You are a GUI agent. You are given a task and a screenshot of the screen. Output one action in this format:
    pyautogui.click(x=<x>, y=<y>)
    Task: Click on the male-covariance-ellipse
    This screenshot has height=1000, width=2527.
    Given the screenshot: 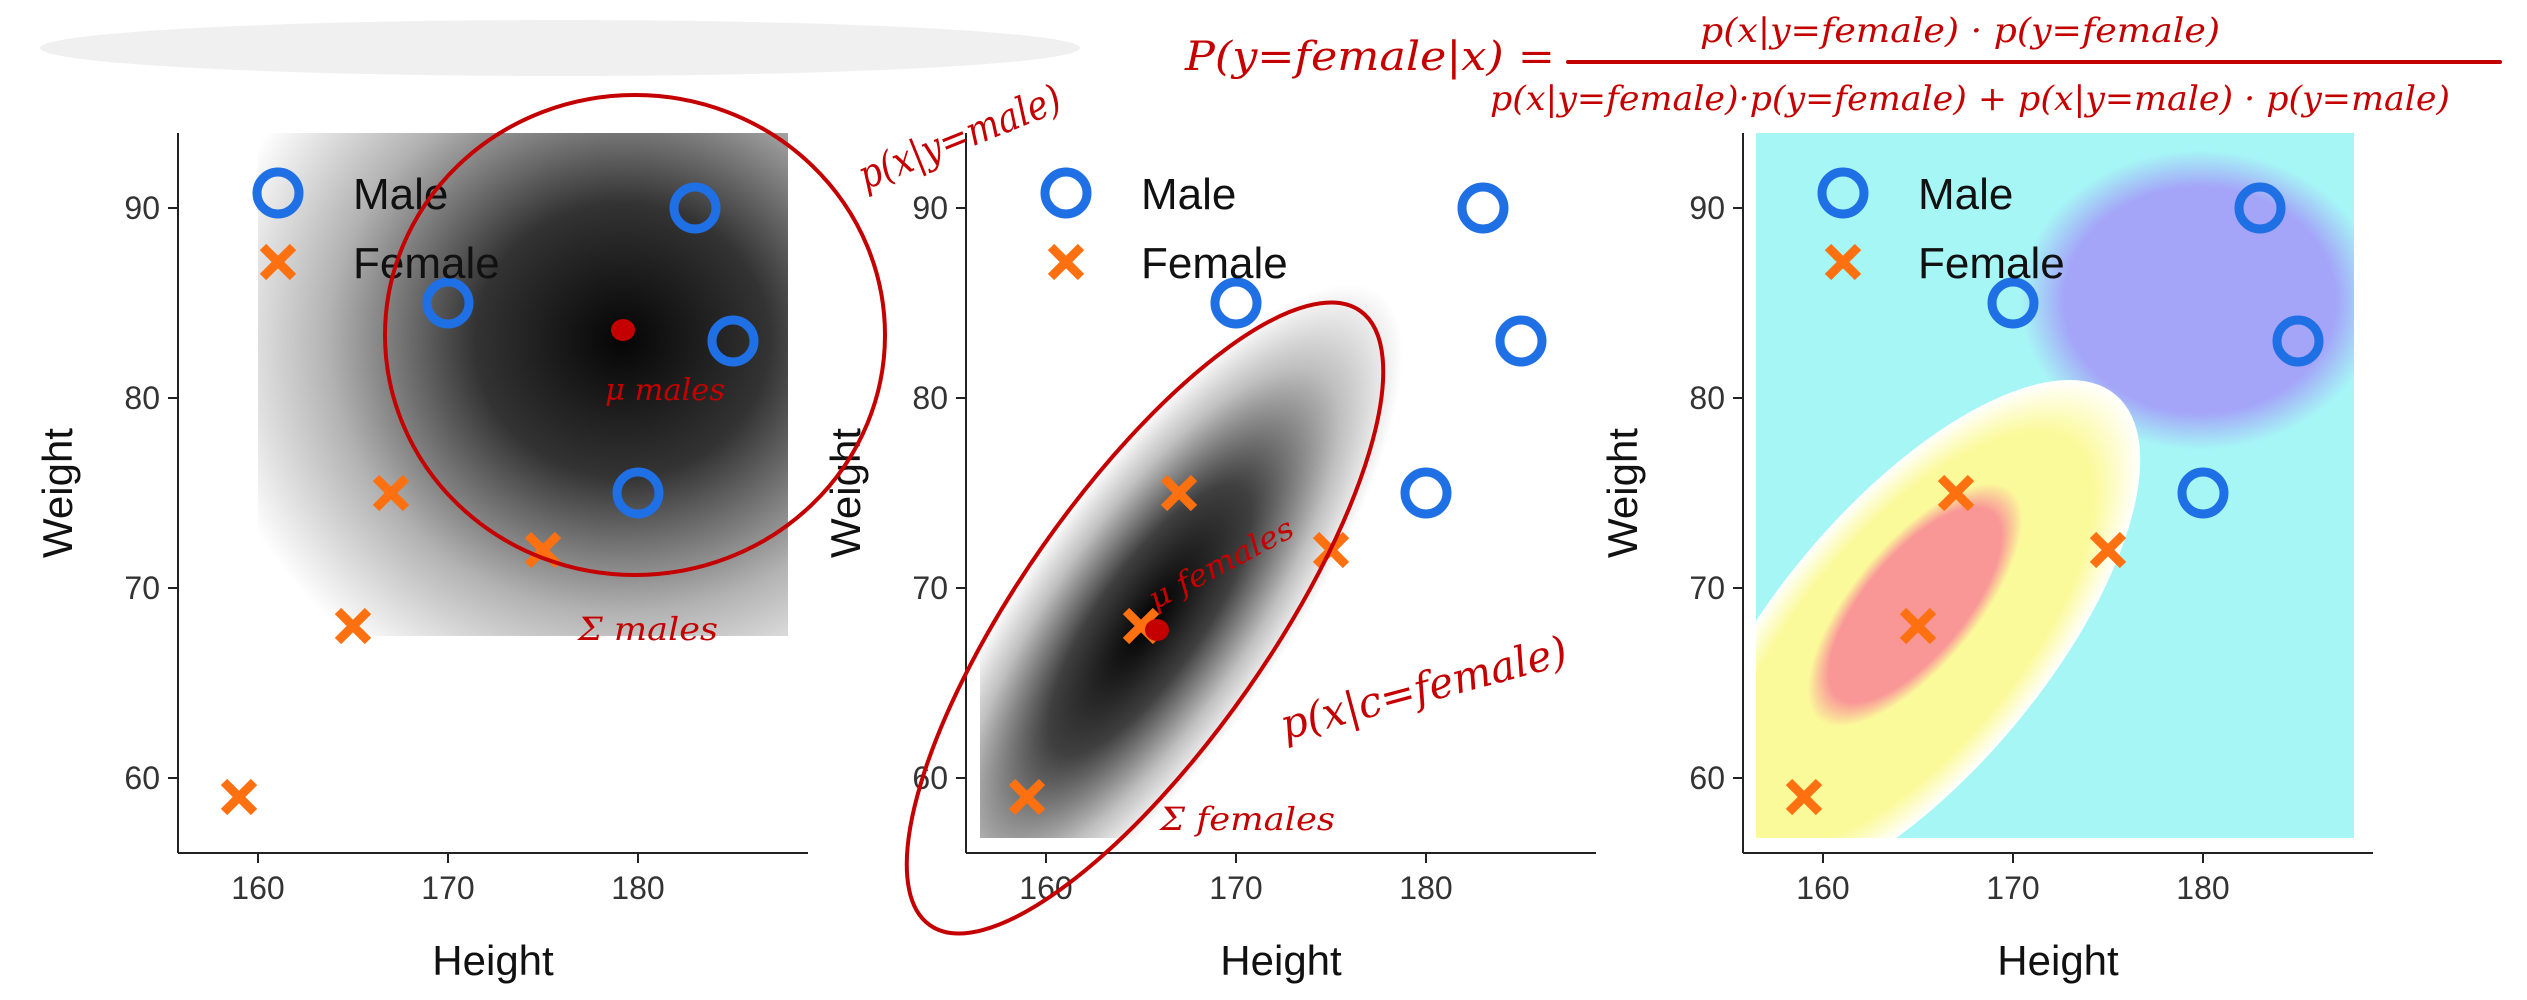 What is the action you would take?
    pyautogui.click(x=635, y=335)
    